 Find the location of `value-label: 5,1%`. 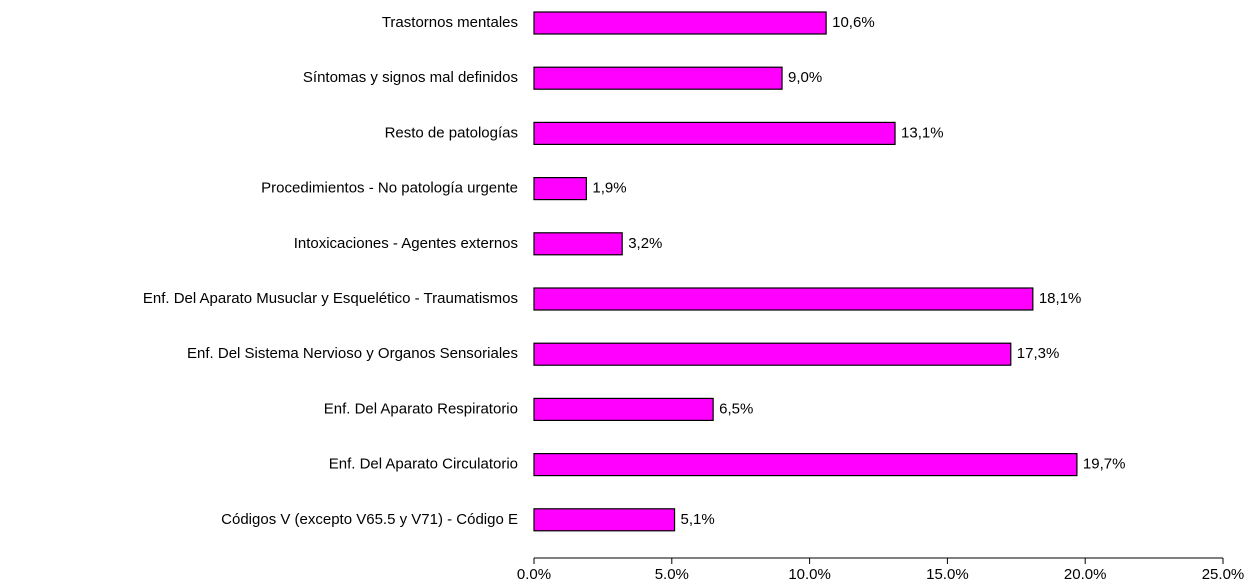

value-label: 5,1% is located at coordinates (698, 519).